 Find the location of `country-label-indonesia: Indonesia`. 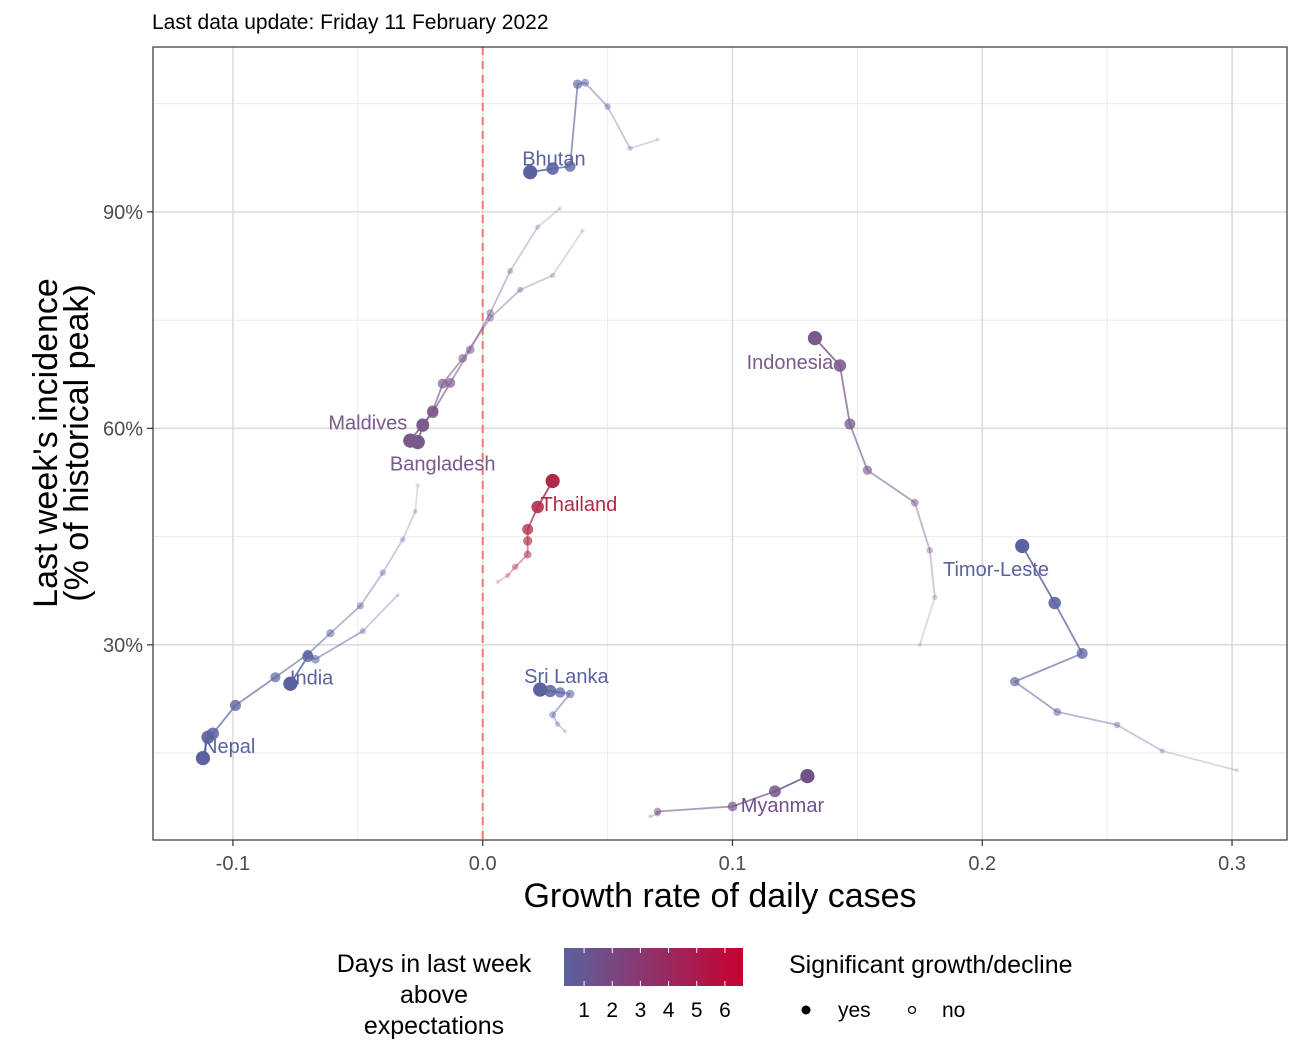

country-label-indonesia: Indonesia is located at coordinates (791, 363).